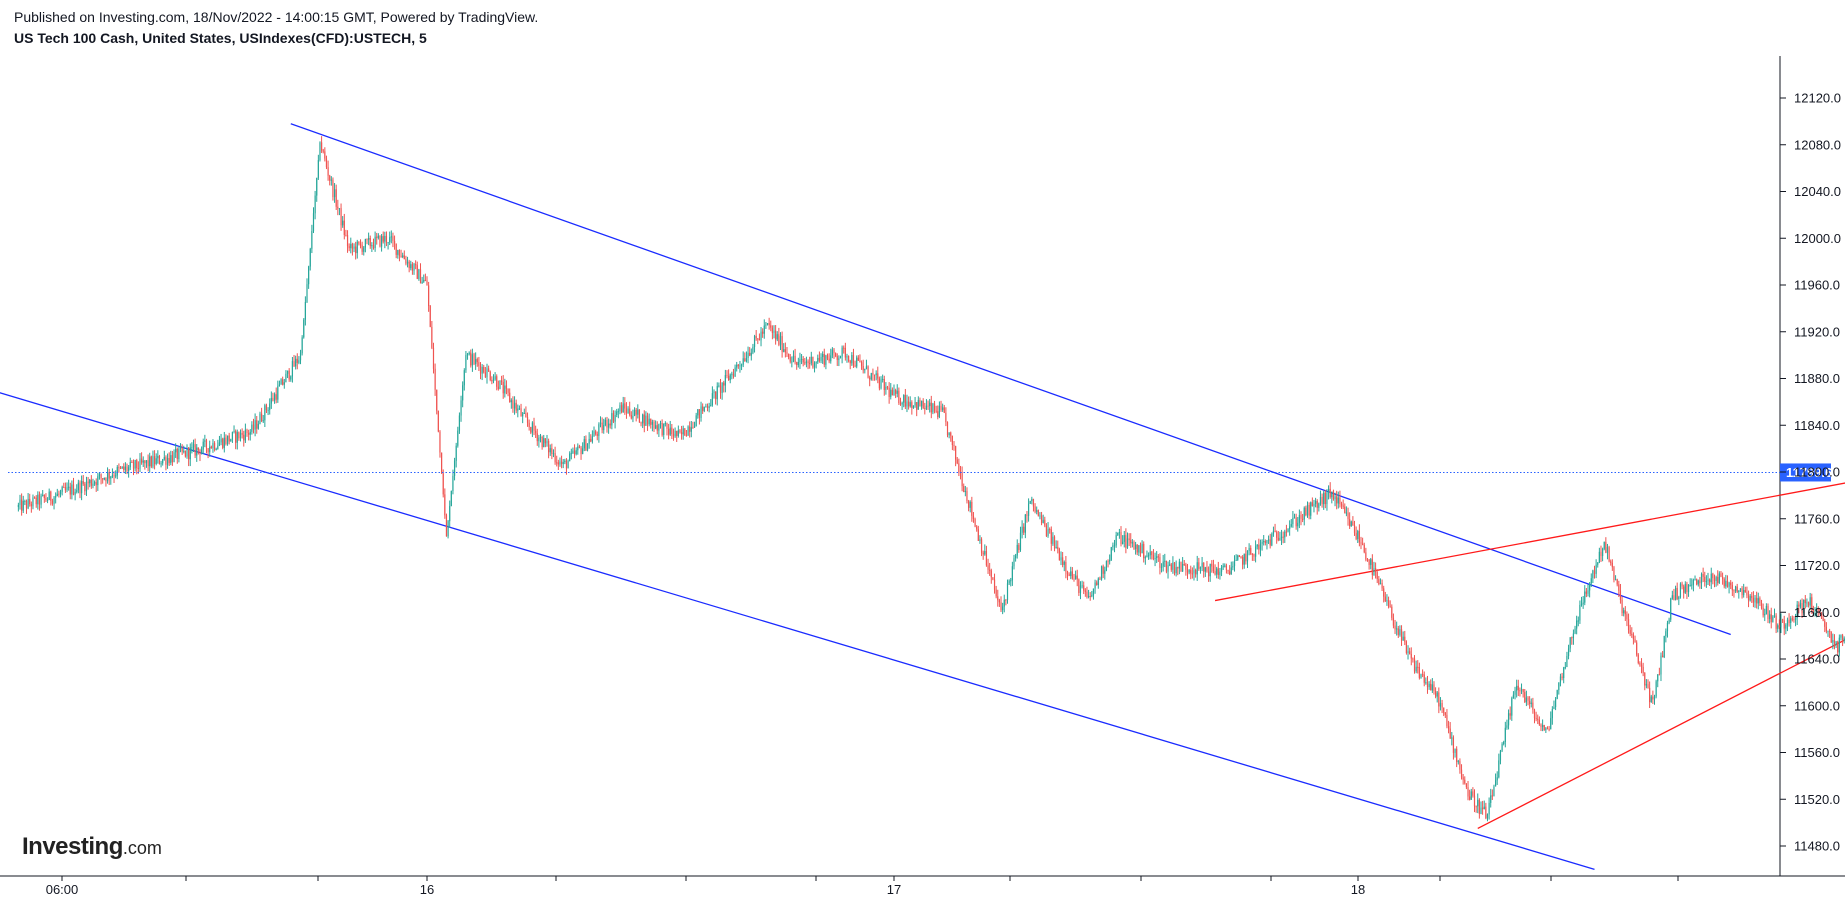 The height and width of the screenshot is (902, 1845). I want to click on time-axis: 06:00 16 17 18, so click(862, 886).